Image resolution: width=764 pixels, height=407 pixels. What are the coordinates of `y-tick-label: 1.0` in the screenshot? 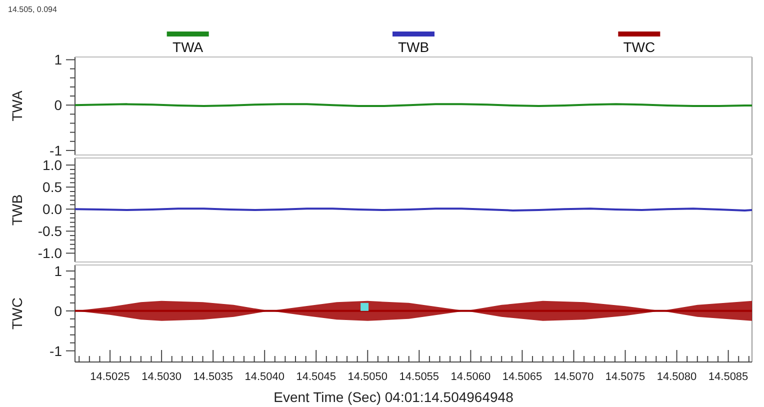 It's located at (52, 165).